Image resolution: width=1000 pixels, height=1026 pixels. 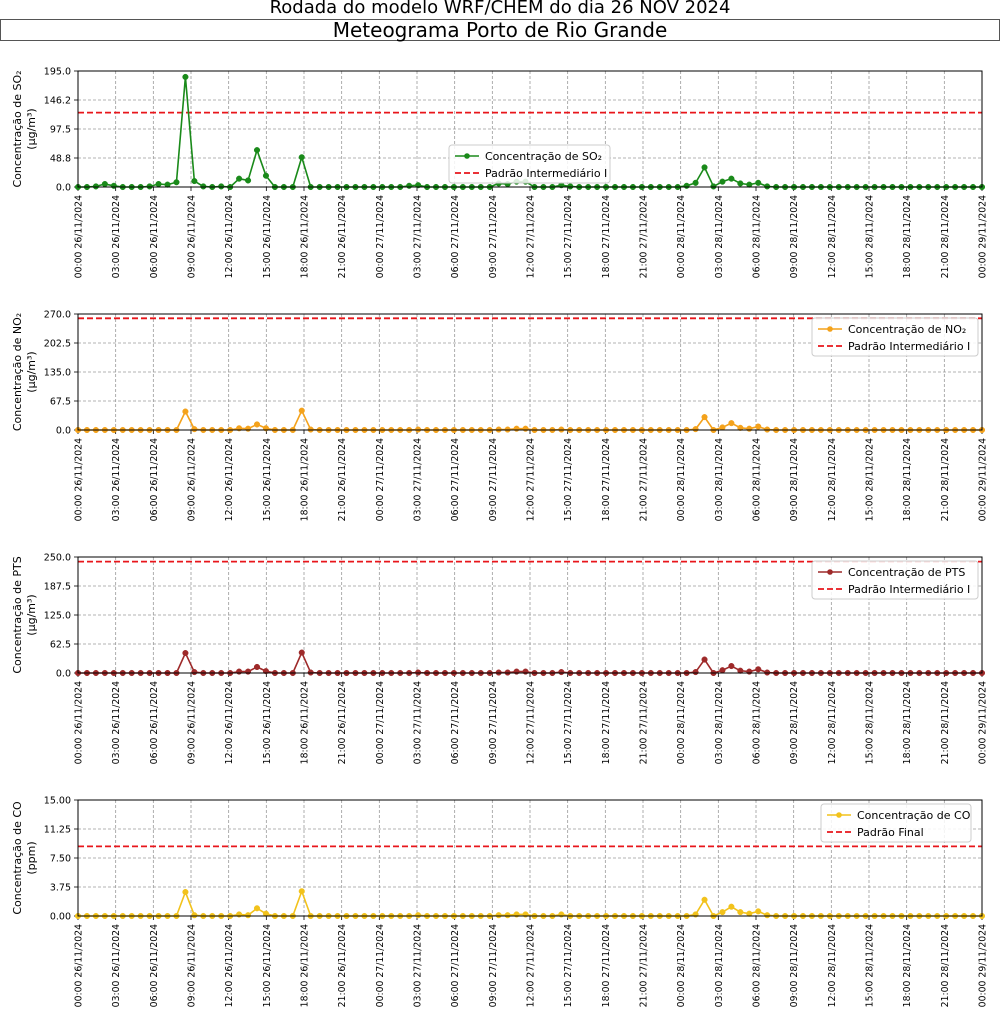 What do you see at coordinates (467, 156) in the screenshot?
I see `legend-series-marker` at bounding box center [467, 156].